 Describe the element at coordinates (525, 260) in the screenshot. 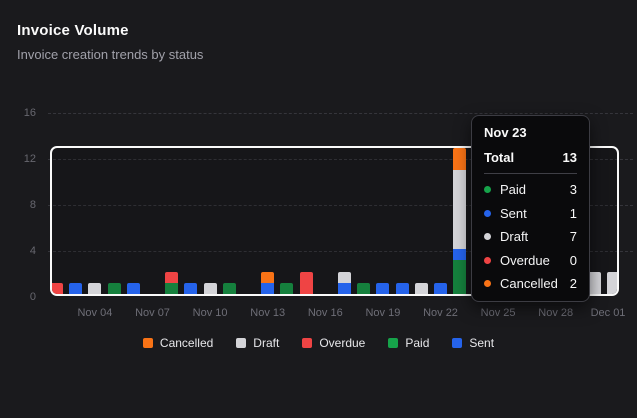

I see `tooltip-row-label: Overdue` at that location.